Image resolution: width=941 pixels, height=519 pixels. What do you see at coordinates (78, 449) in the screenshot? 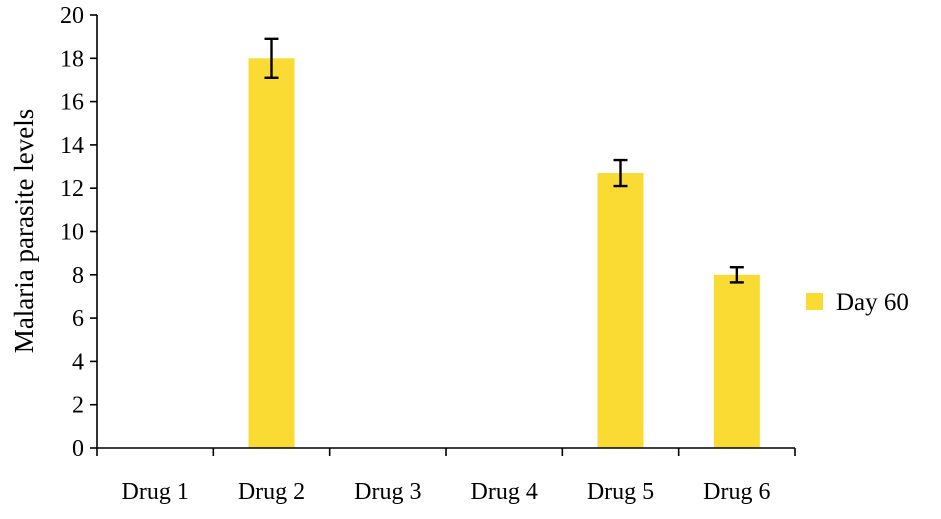
I see `y-tick-label: 0` at bounding box center [78, 449].